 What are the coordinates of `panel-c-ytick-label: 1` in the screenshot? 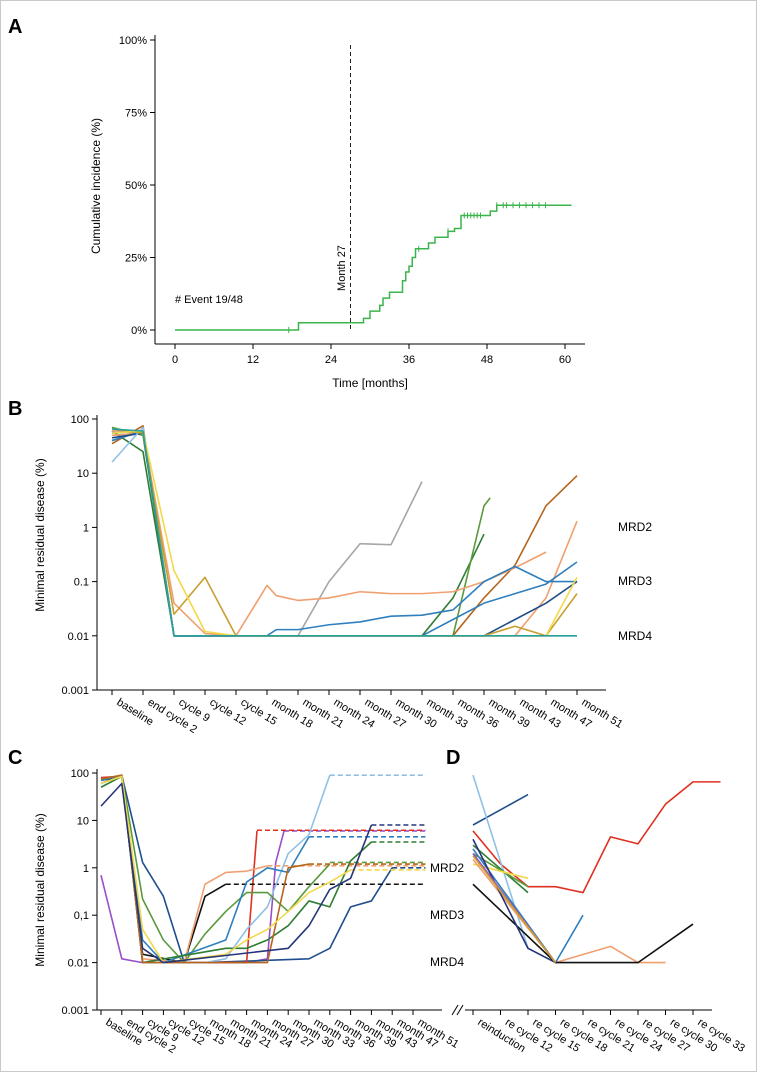 It's located at (86, 869).